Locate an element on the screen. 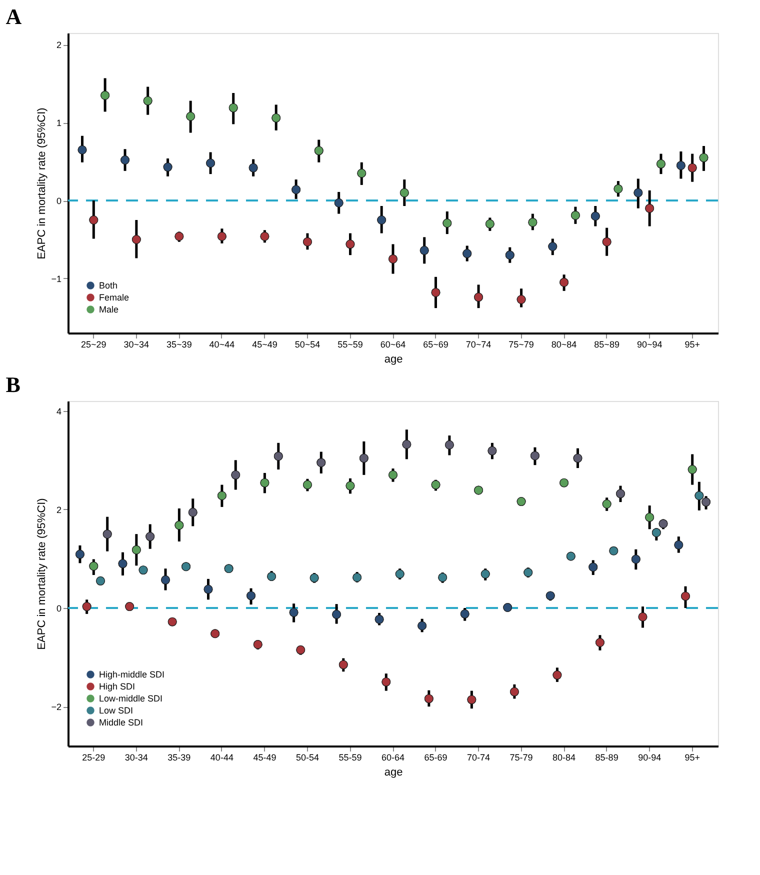 The image size is (760, 875). x-tick-label: 80-84 is located at coordinates (564, 757).